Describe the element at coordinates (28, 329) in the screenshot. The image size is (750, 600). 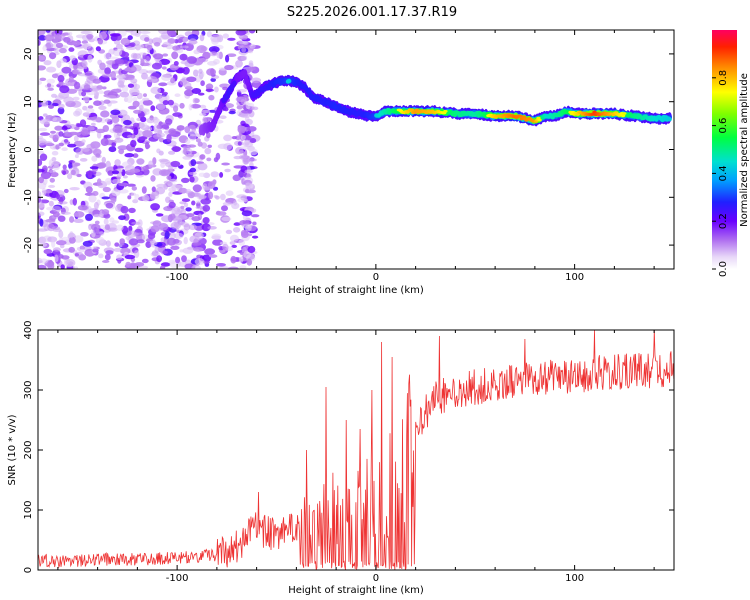
I see `snr-ytick-label: 400` at that location.